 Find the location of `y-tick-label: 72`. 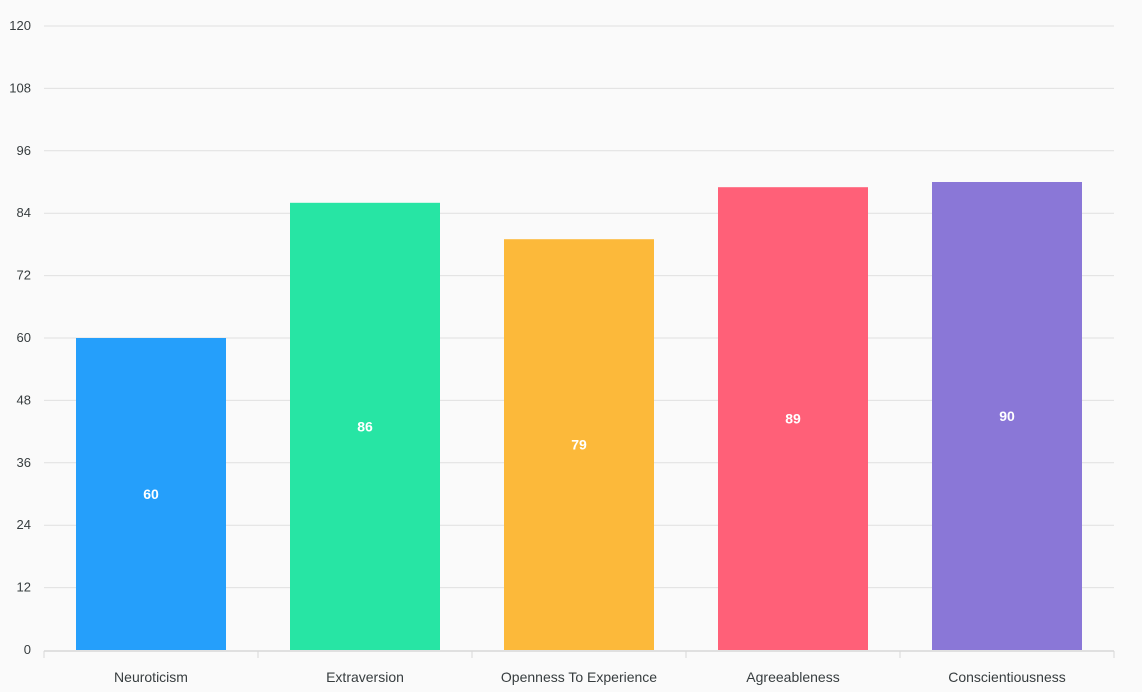

y-tick-label: 72 is located at coordinates (24, 275).